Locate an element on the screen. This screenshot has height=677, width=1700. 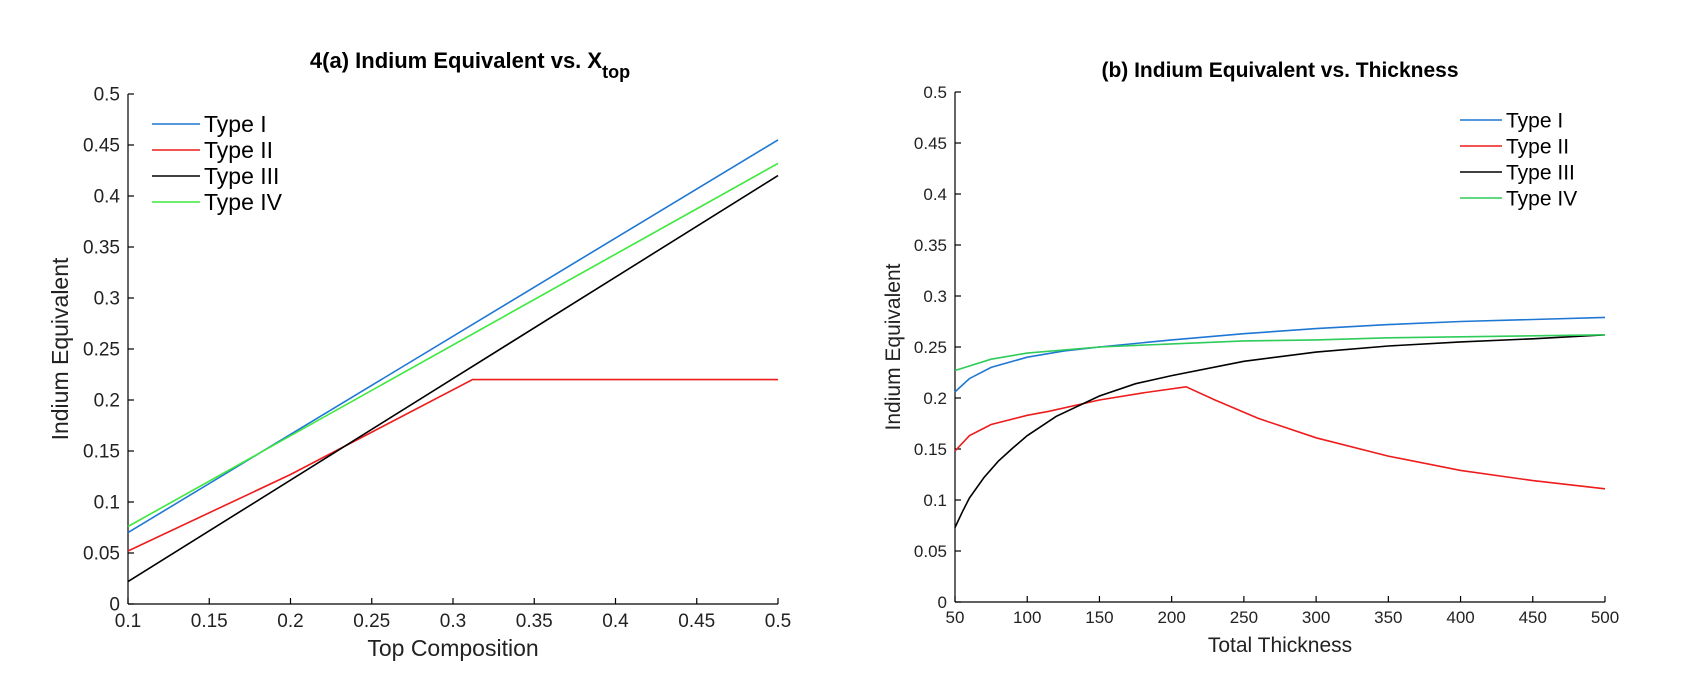
series-line-type-i is located at coordinates (1280, 354).